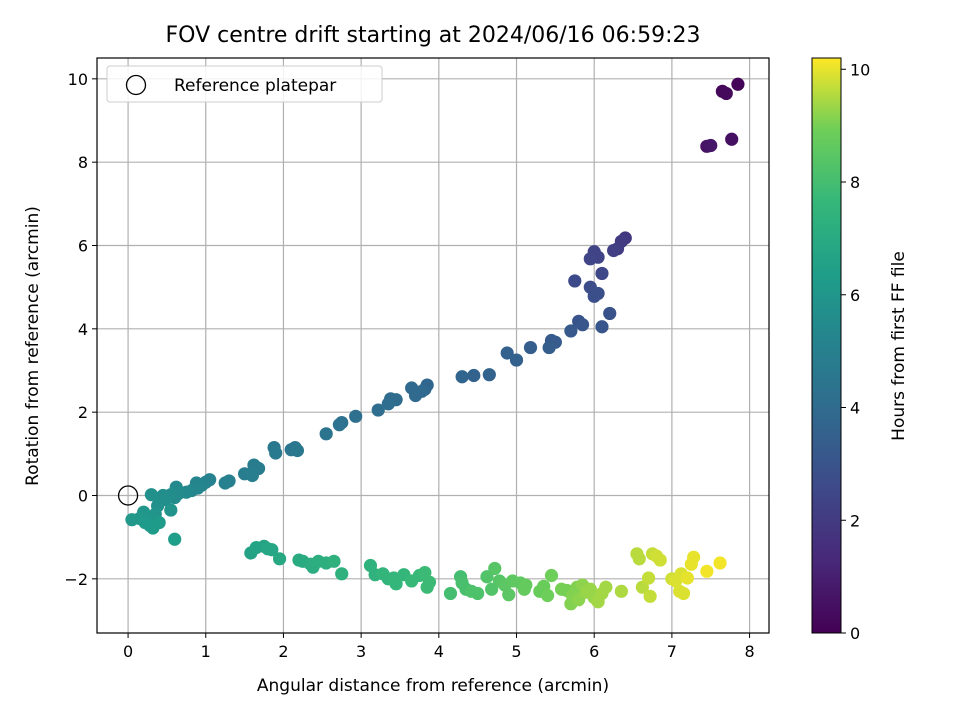 This screenshot has width=960, height=720. Describe the element at coordinates (855, 633) in the screenshot. I see `colorbar-tick-label: 0` at that location.